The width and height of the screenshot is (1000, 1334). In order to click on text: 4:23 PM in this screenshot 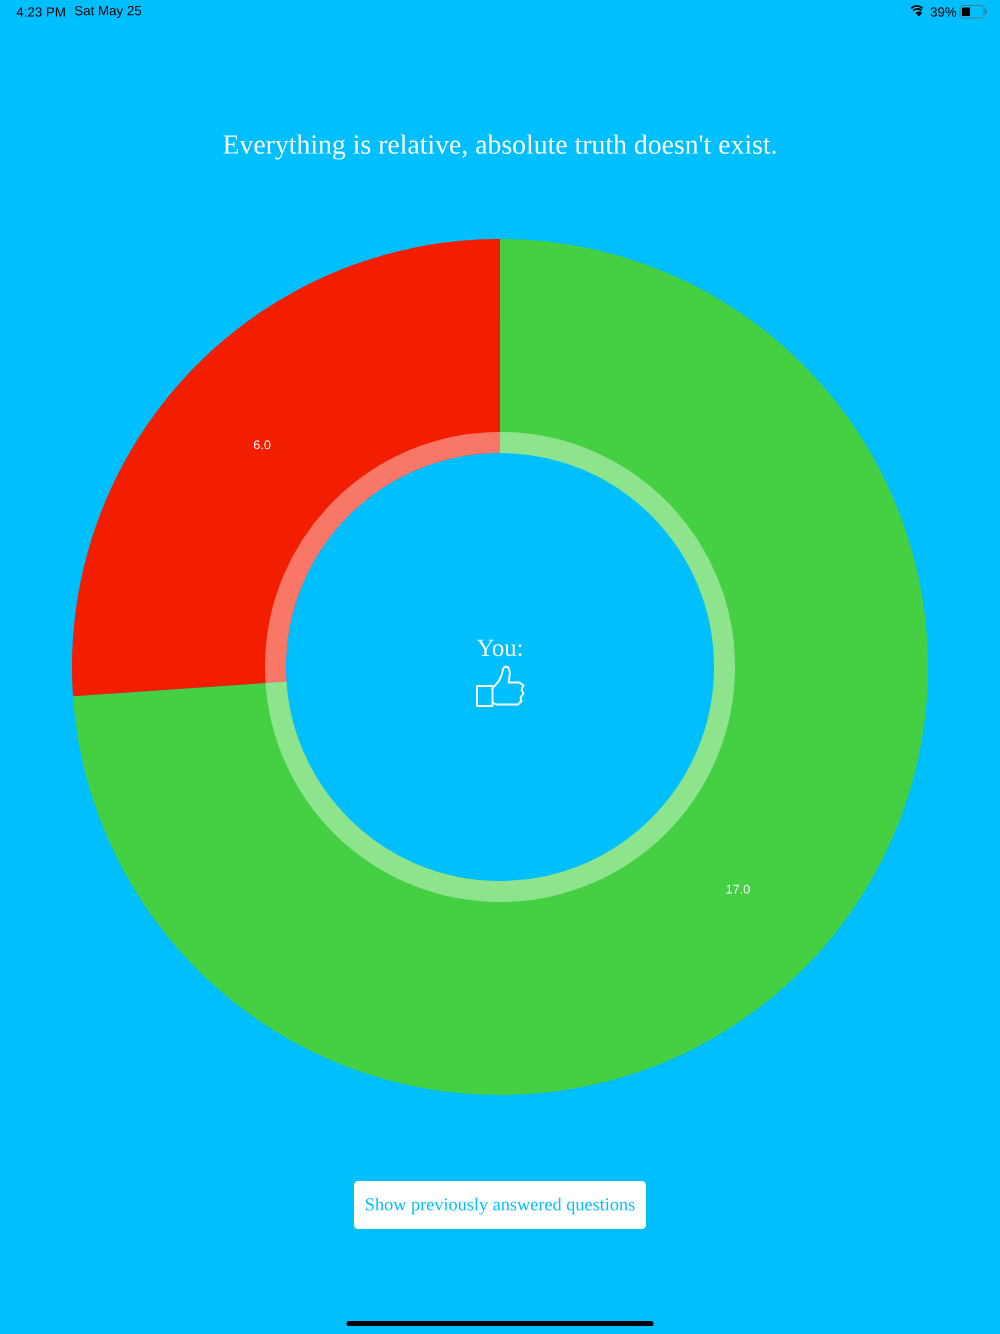, I will do `click(40, 12)`.